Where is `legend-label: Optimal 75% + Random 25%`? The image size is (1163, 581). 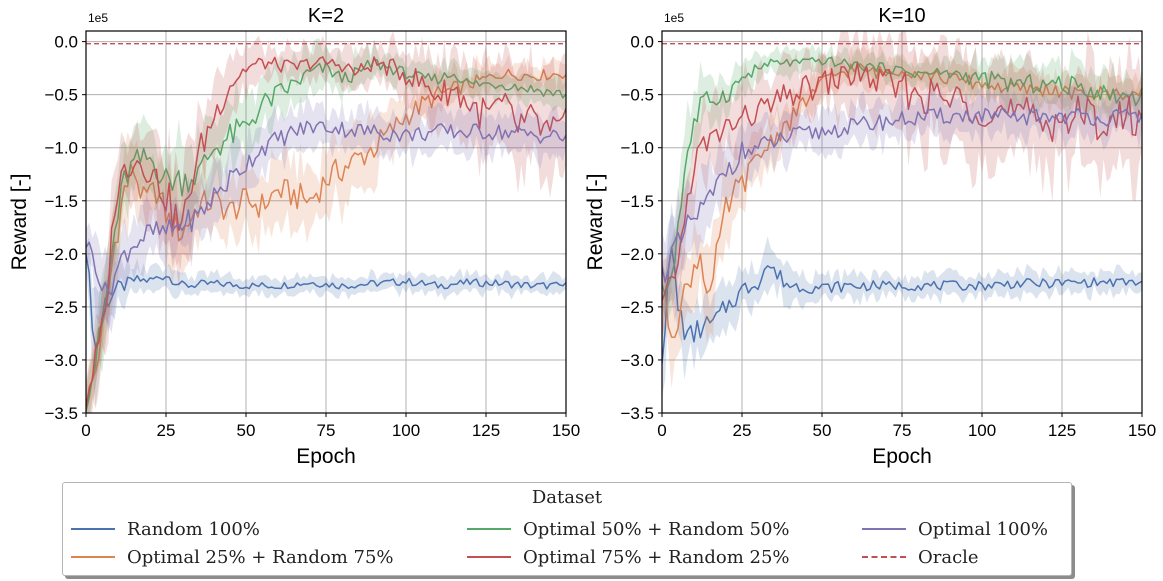
legend-label: Optimal 75% + Random 25% is located at coordinates (656, 557).